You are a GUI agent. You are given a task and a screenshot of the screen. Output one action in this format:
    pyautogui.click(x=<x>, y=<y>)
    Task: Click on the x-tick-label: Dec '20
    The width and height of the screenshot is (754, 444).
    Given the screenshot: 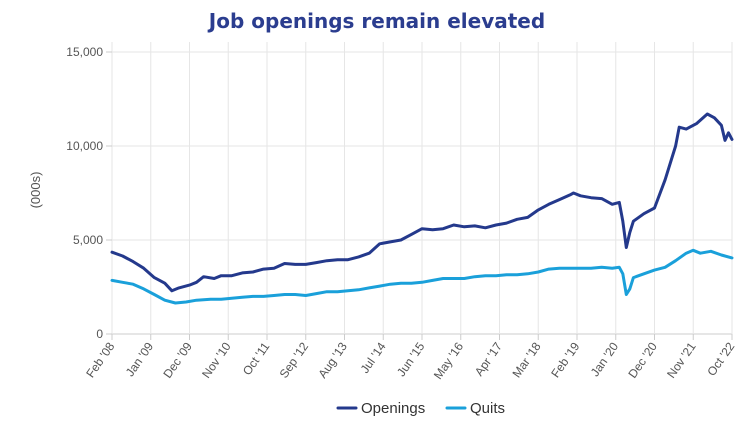 What is the action you would take?
    pyautogui.click(x=642, y=359)
    